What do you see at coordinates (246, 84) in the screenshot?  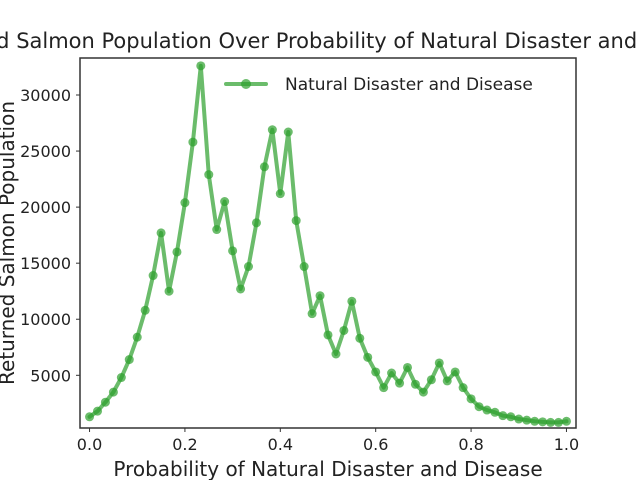 I see `legend-swatch-marker` at bounding box center [246, 84].